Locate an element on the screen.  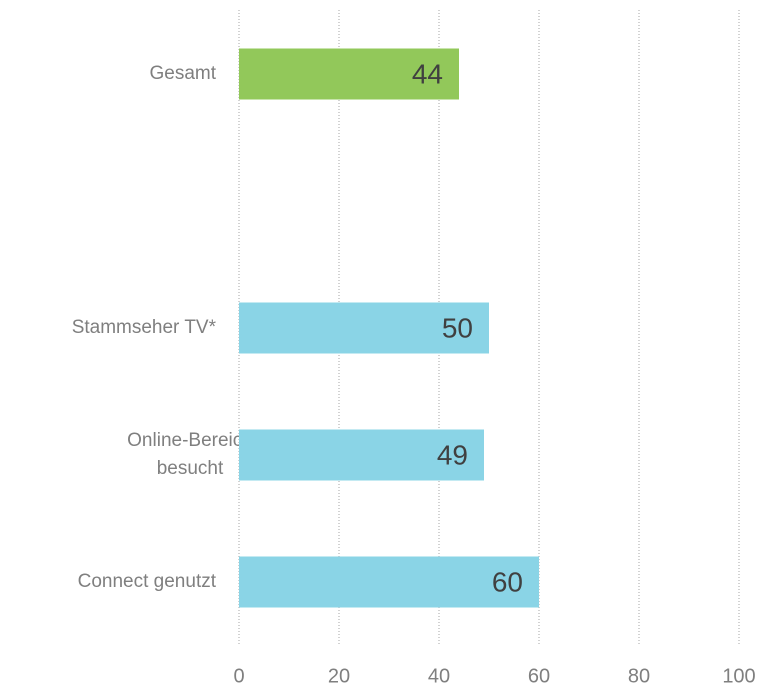
x-tick-label: 60 is located at coordinates (539, 676).